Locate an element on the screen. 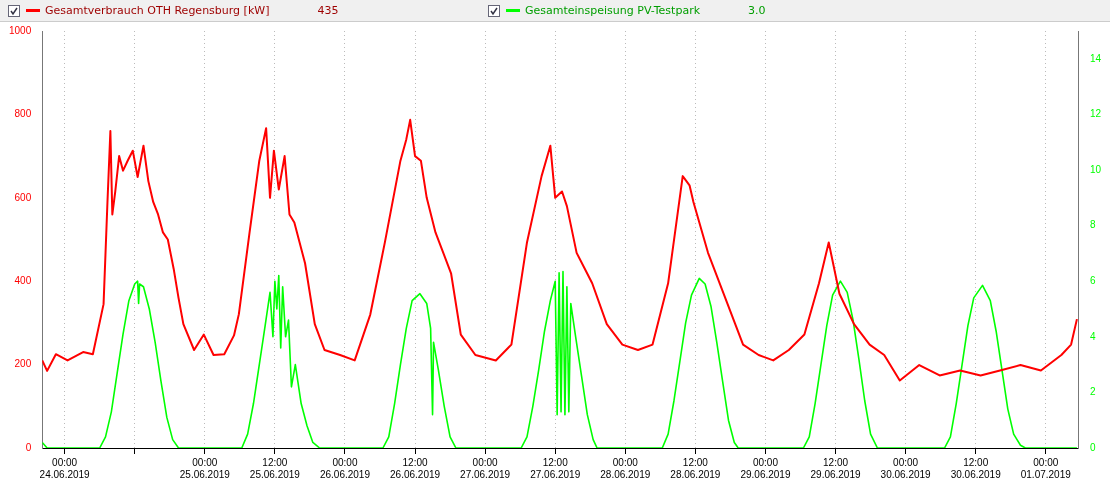  x-tick-label: 12:00 27.06.2019 is located at coordinates (555, 468).